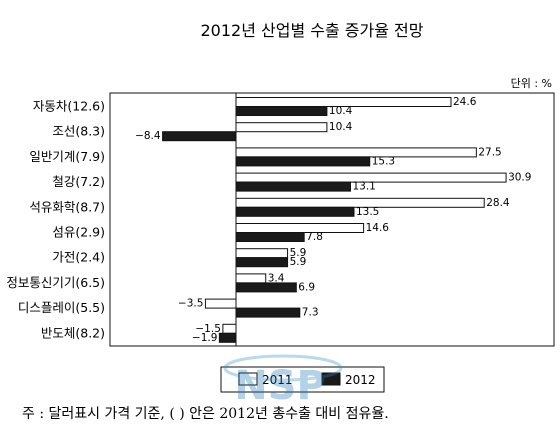 This screenshot has width=560, height=439. I want to click on data-label-2012-석유화학: 13.5, so click(367, 212).